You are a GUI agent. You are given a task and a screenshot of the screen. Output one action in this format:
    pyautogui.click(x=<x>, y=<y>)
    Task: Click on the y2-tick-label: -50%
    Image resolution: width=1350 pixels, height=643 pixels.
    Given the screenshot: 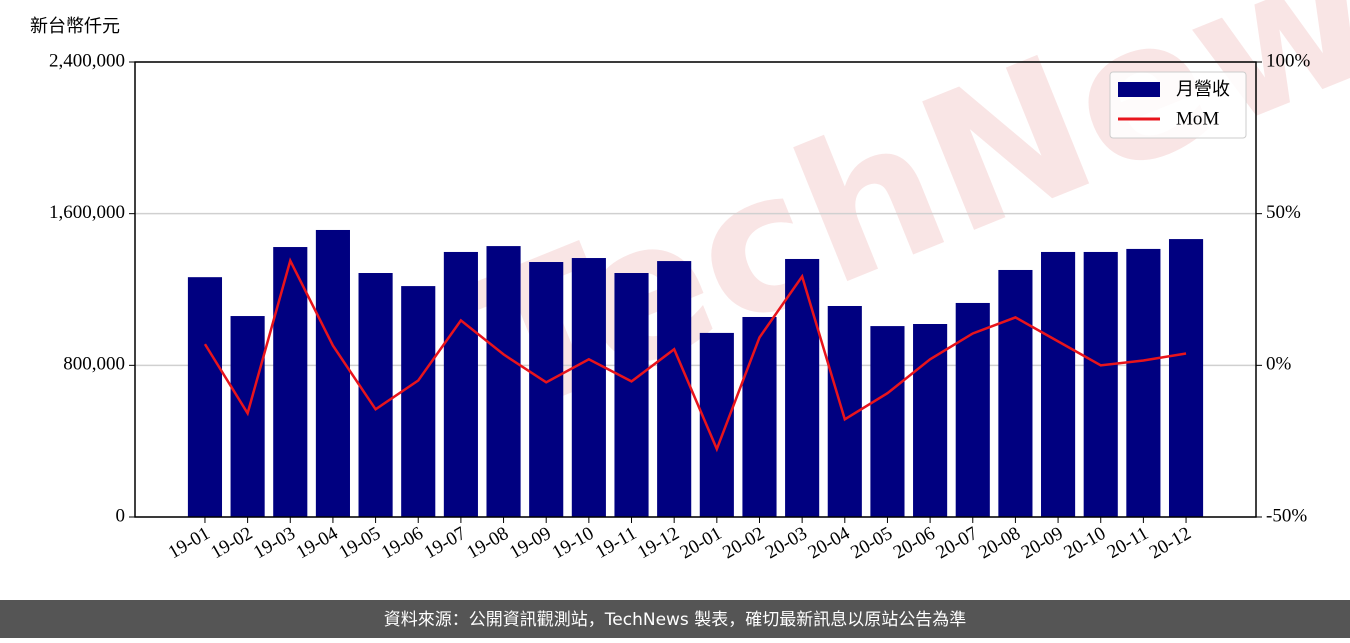 What is the action you would take?
    pyautogui.click(x=1286, y=515)
    